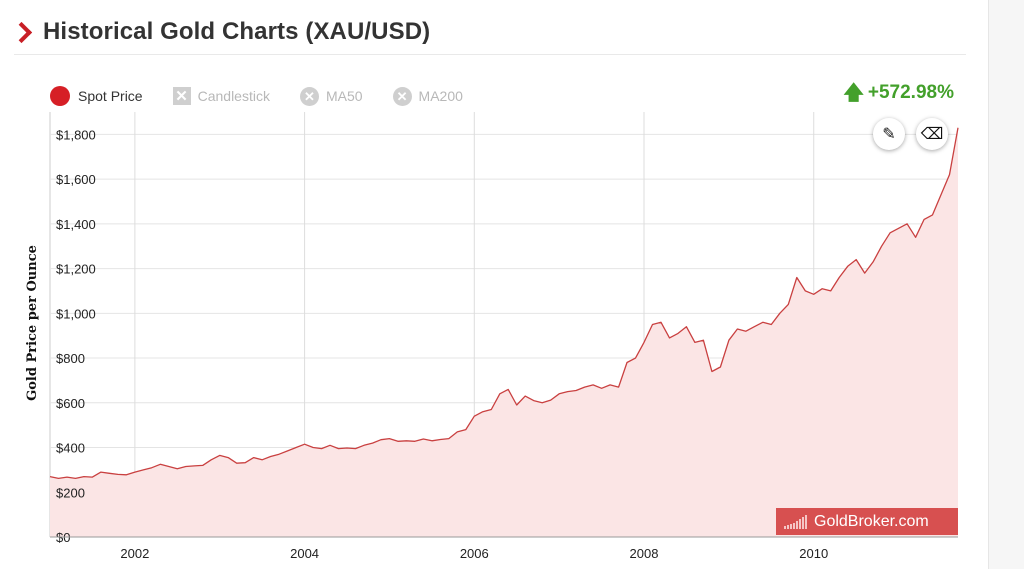 This screenshot has width=1024, height=569. Describe the element at coordinates (70, 492) in the screenshot. I see `y-tick-label: $200` at that location.